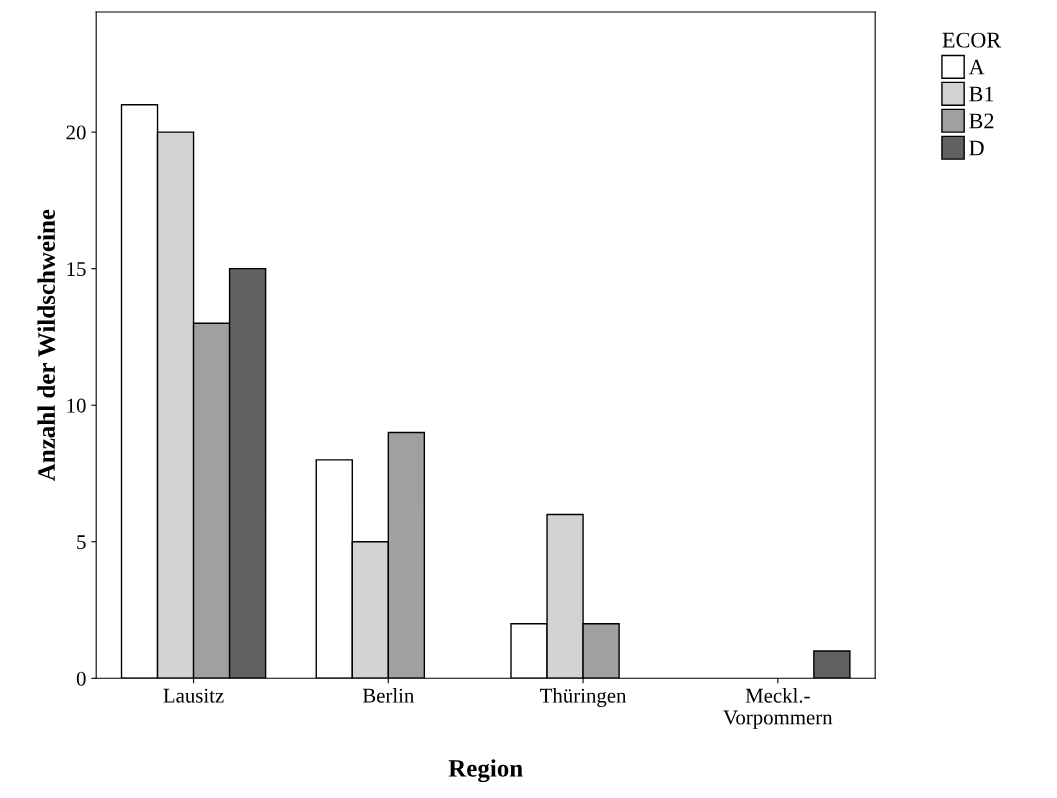  What do you see at coordinates (46, 345) in the screenshot?
I see `y-axis-title: Anzahl der Wildschweine` at bounding box center [46, 345].